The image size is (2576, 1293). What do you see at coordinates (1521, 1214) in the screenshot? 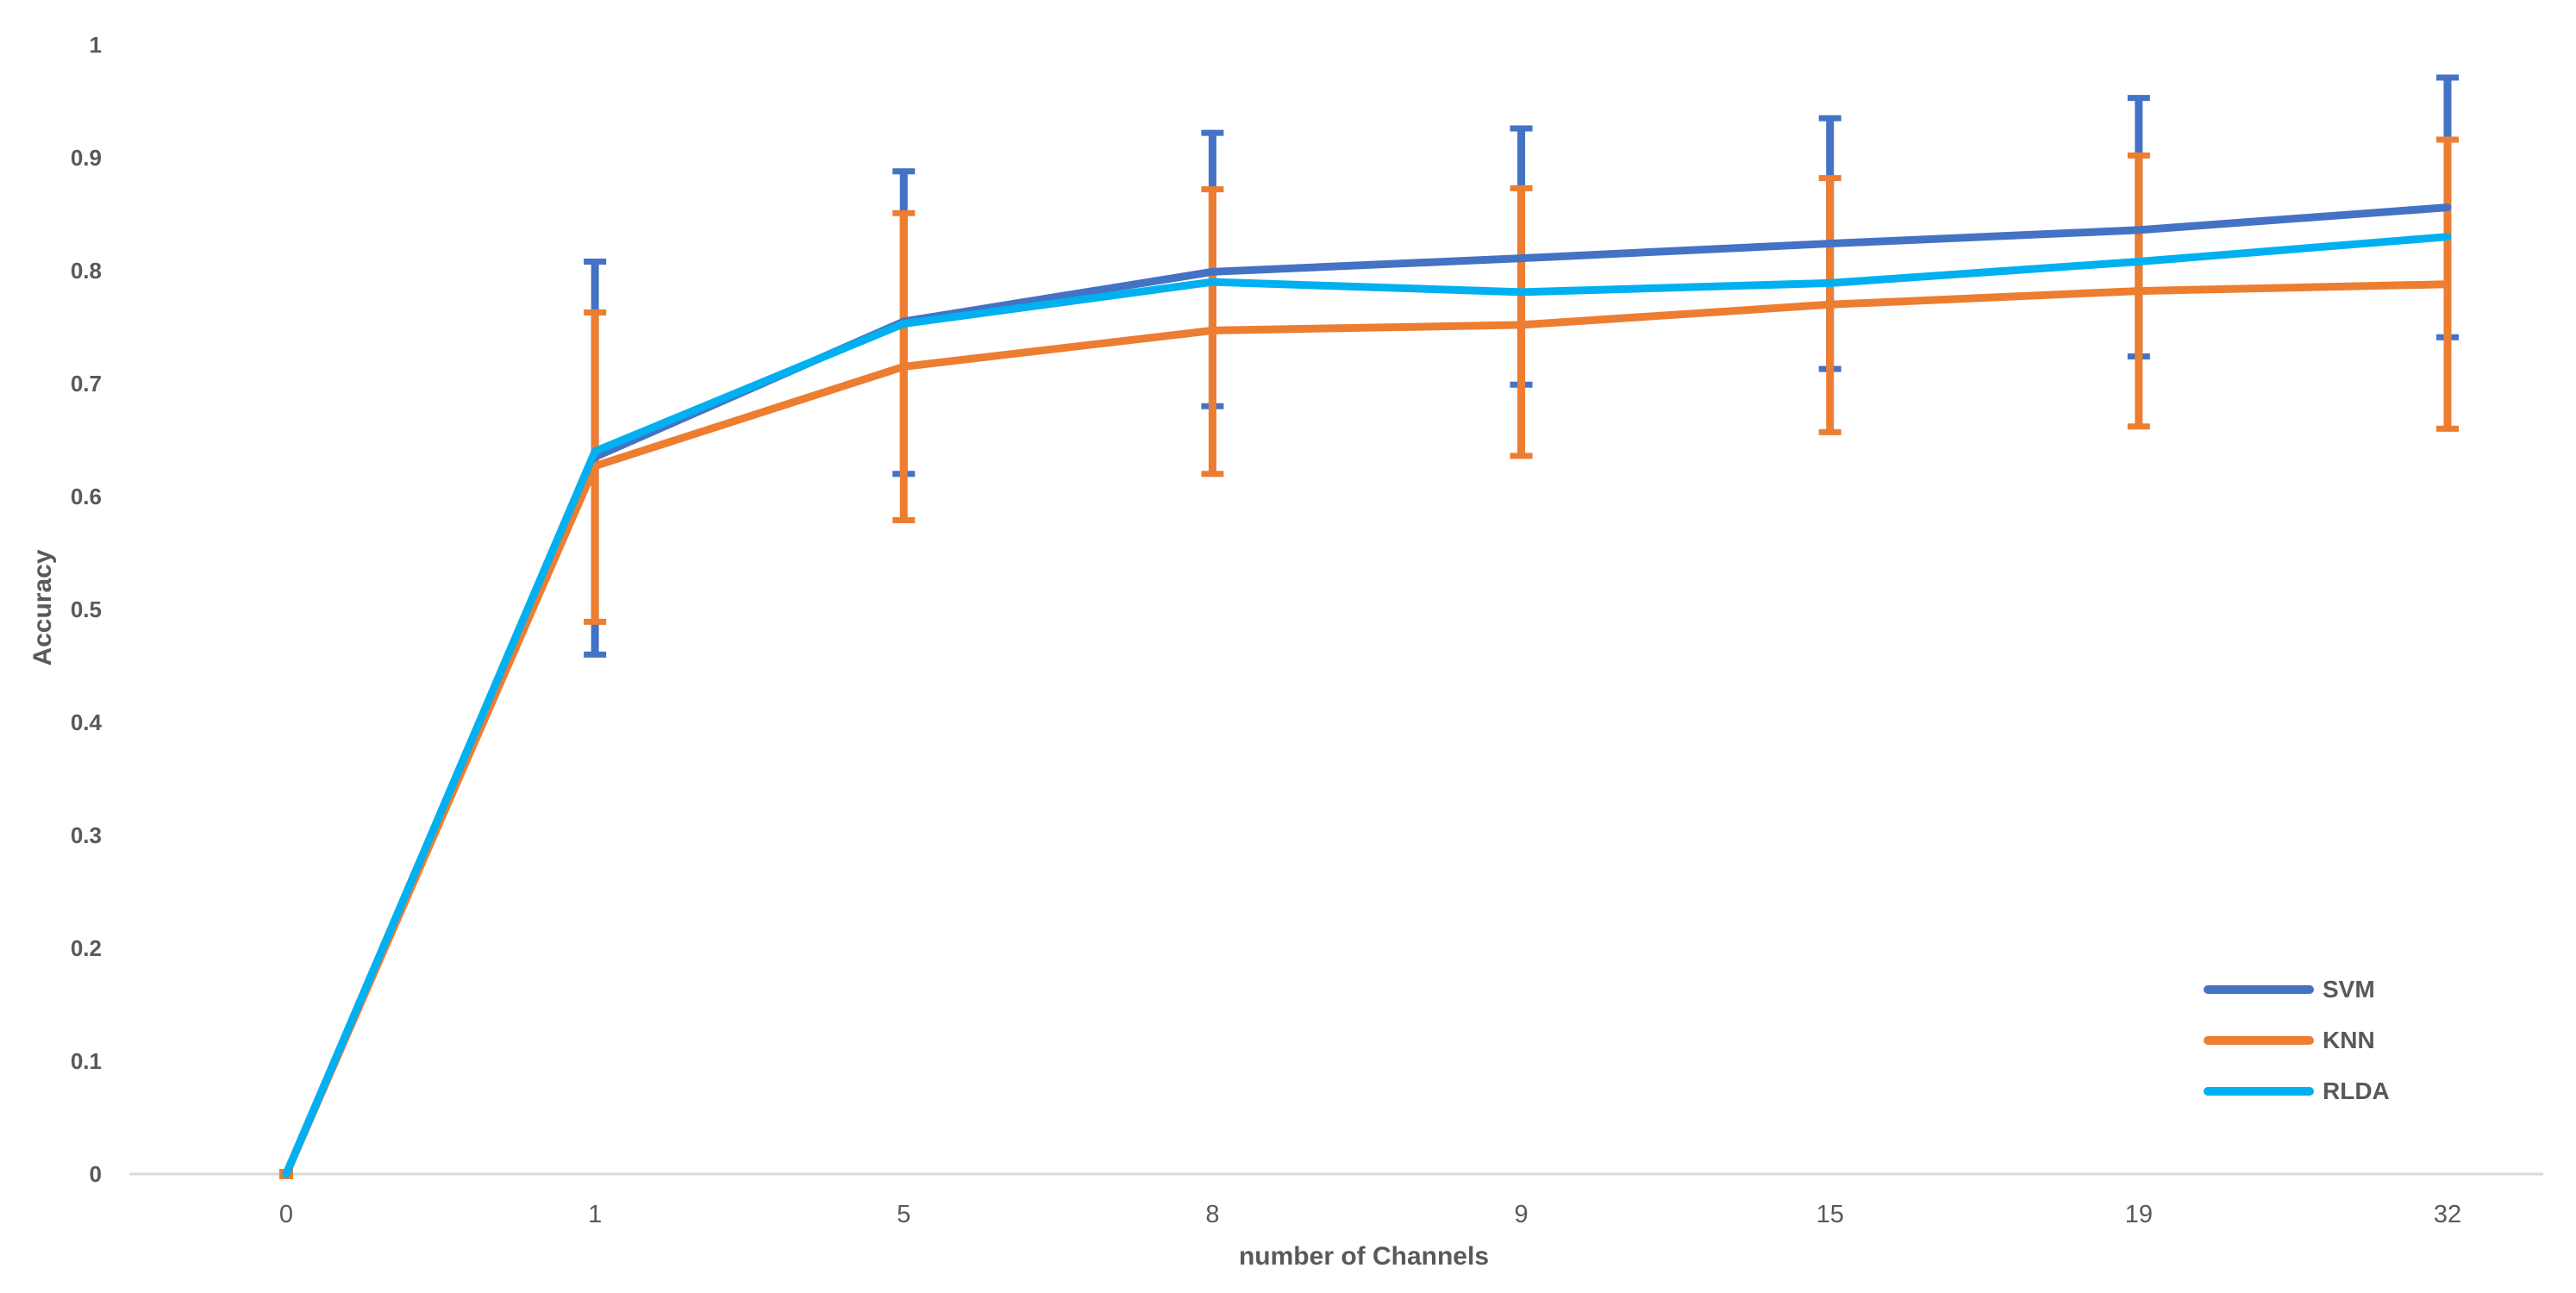
I see `x-tick-label-9: 9` at bounding box center [1521, 1214].